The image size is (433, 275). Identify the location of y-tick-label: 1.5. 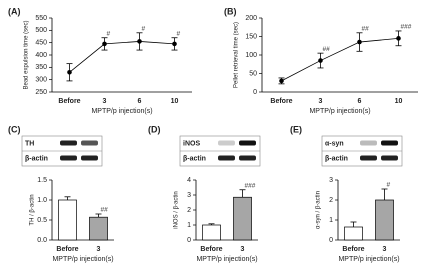
(42, 180).